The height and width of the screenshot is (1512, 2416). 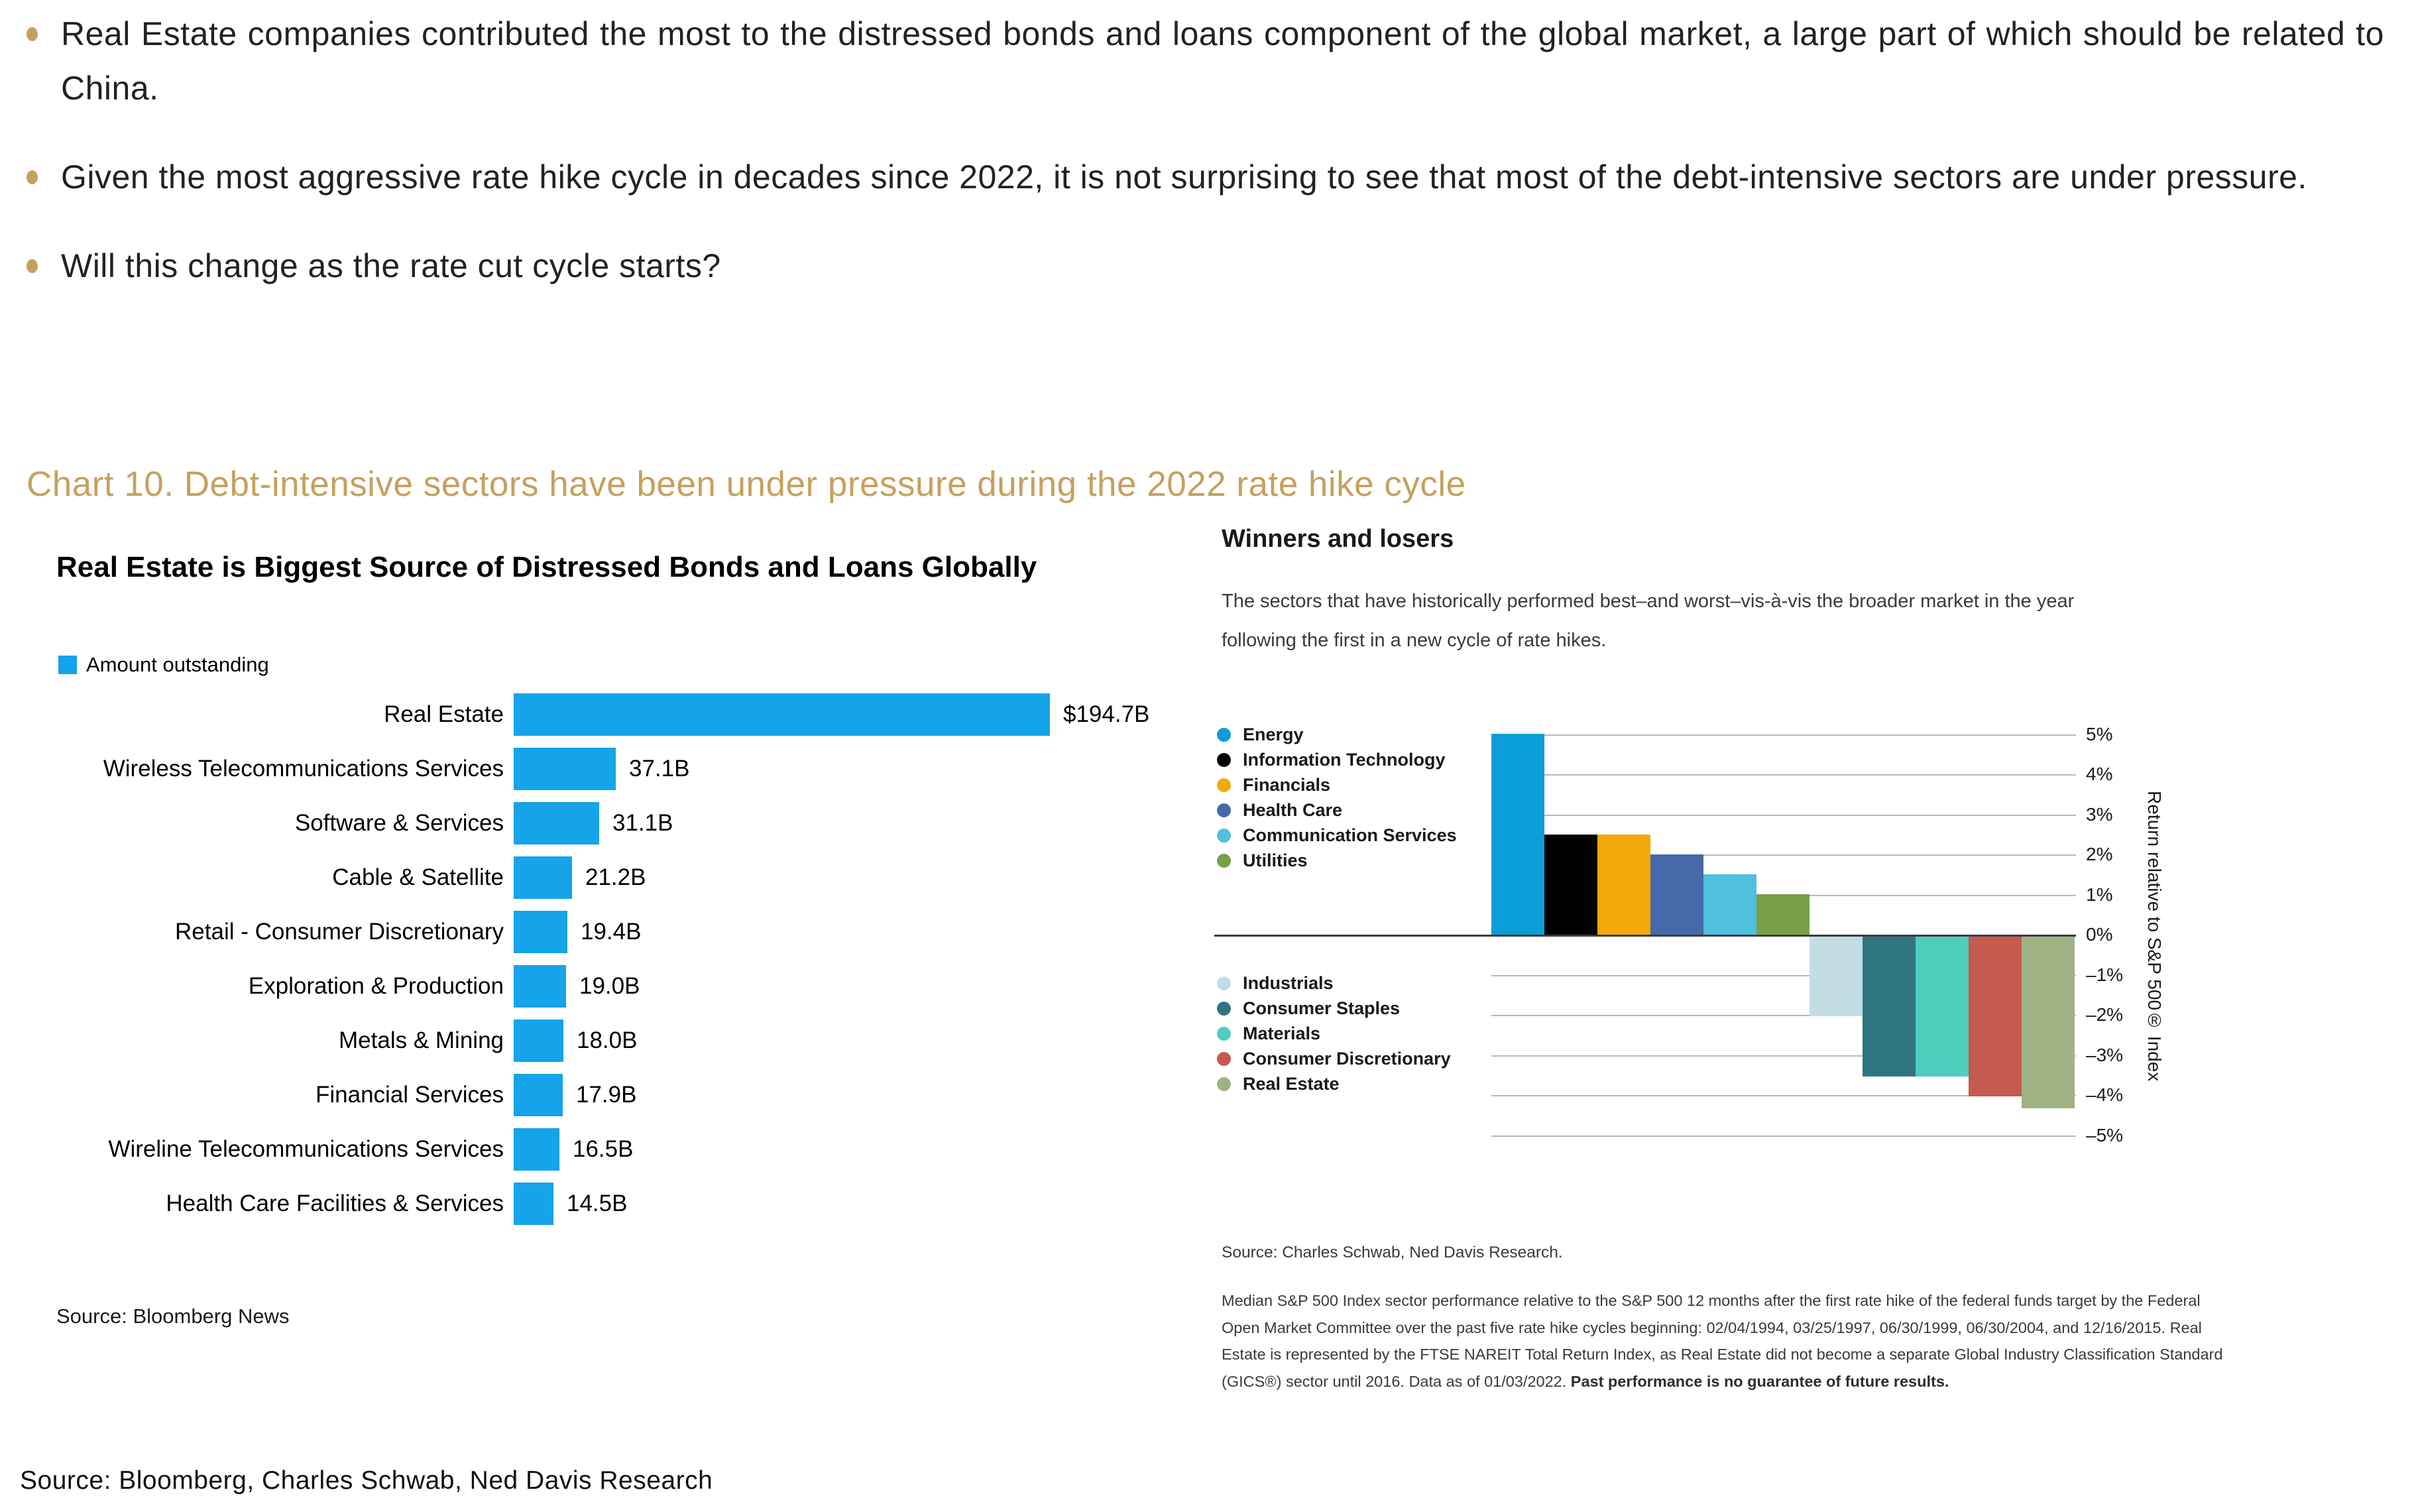 What do you see at coordinates (335, 1203) in the screenshot?
I see `bar-category-label: Health Care Facilities & Services` at bounding box center [335, 1203].